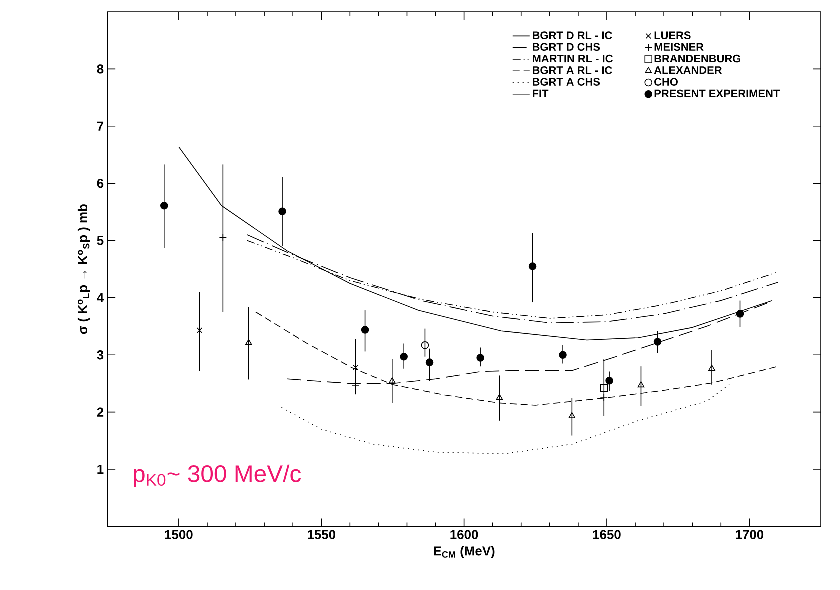  What do you see at coordinates (464, 552) in the screenshot?
I see `x-axis-title: E$_{CM}$ (MeV)` at bounding box center [464, 552].